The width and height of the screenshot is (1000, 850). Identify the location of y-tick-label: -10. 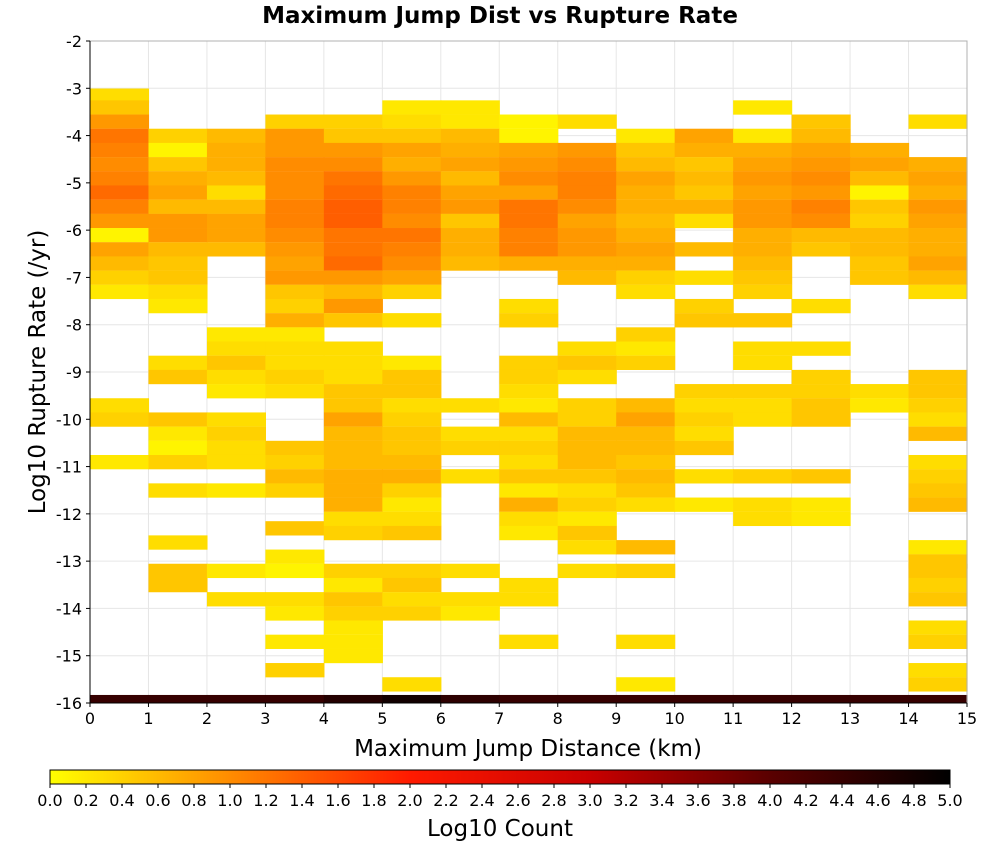
(69, 419).